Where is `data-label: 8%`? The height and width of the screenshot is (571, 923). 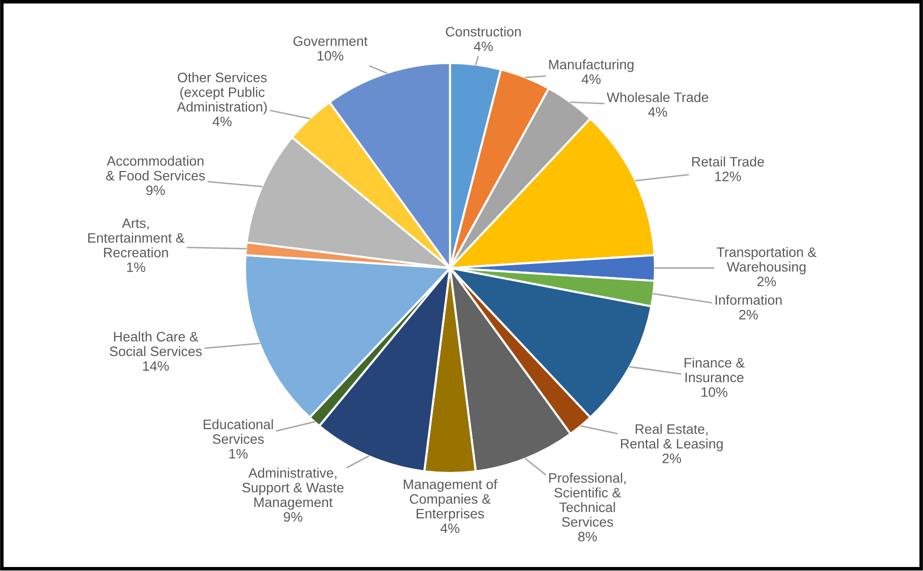
data-label: 8% is located at coordinates (587, 537).